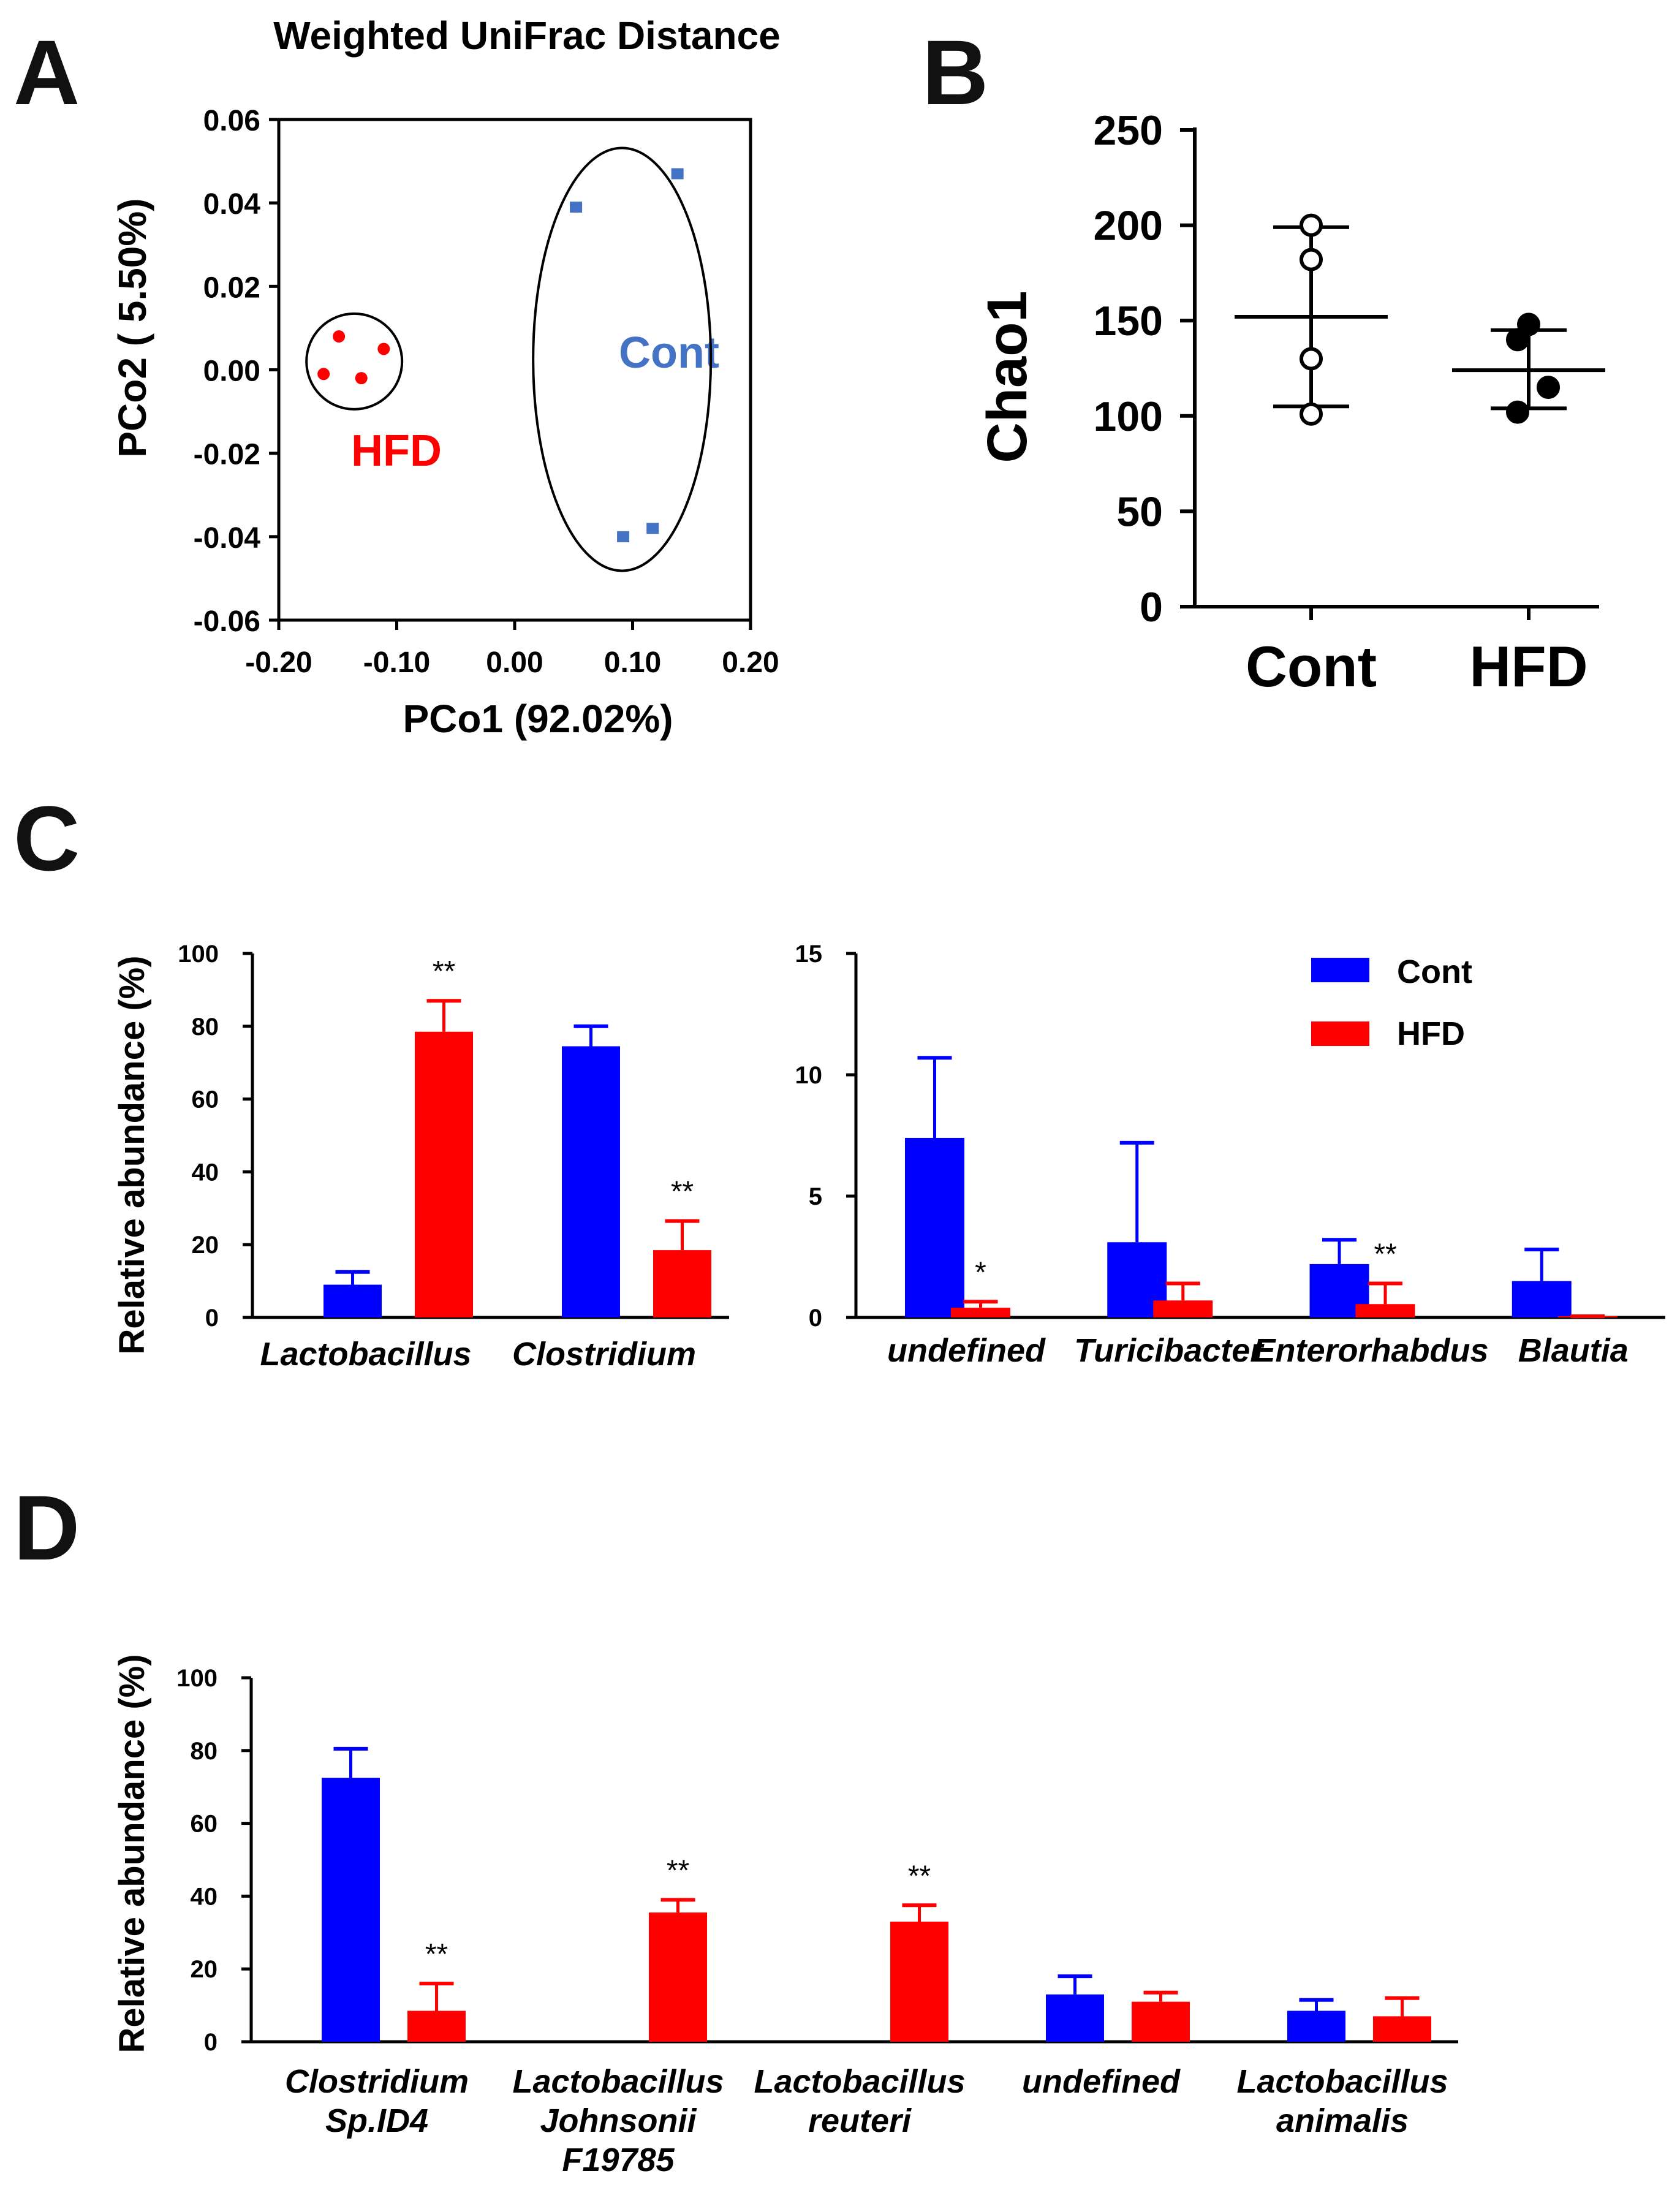  I want to click on panel-a-ytick-label: -0.04, so click(227, 538).